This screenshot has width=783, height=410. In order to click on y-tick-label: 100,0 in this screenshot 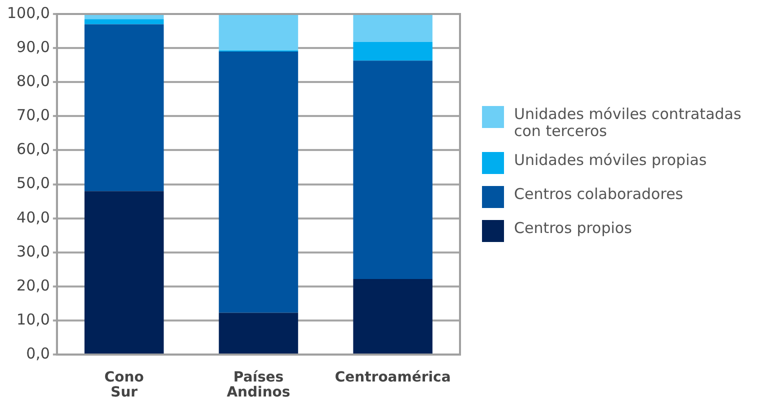, I will do `click(28, 13)`.